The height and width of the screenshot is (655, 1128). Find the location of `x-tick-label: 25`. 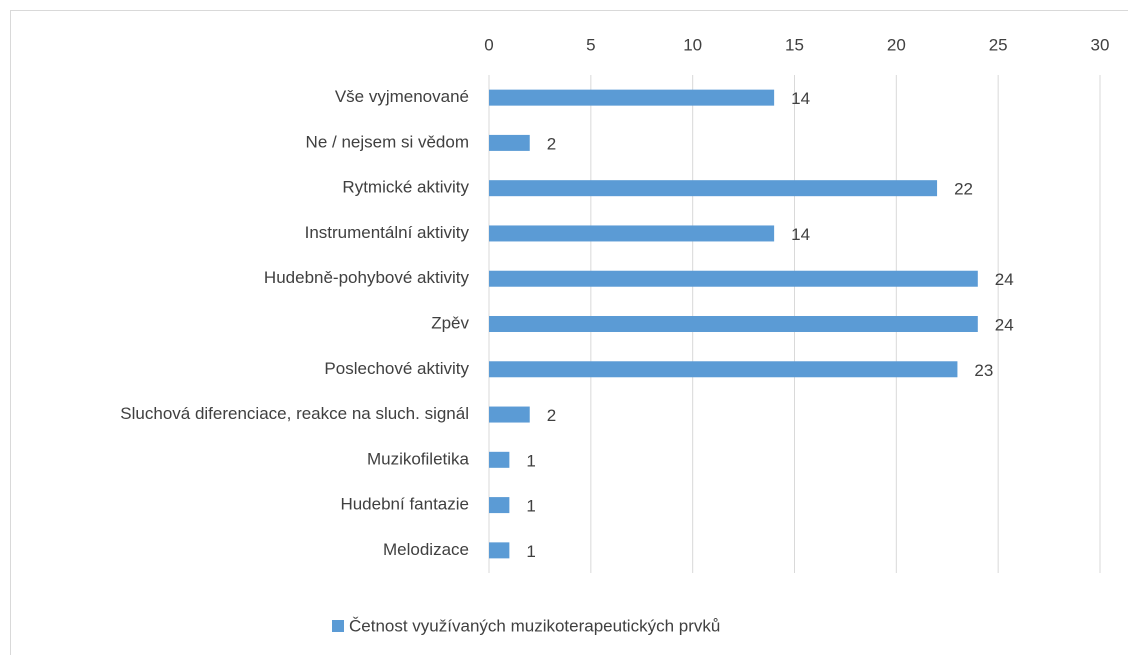

x-tick-label: 25 is located at coordinates (998, 44).